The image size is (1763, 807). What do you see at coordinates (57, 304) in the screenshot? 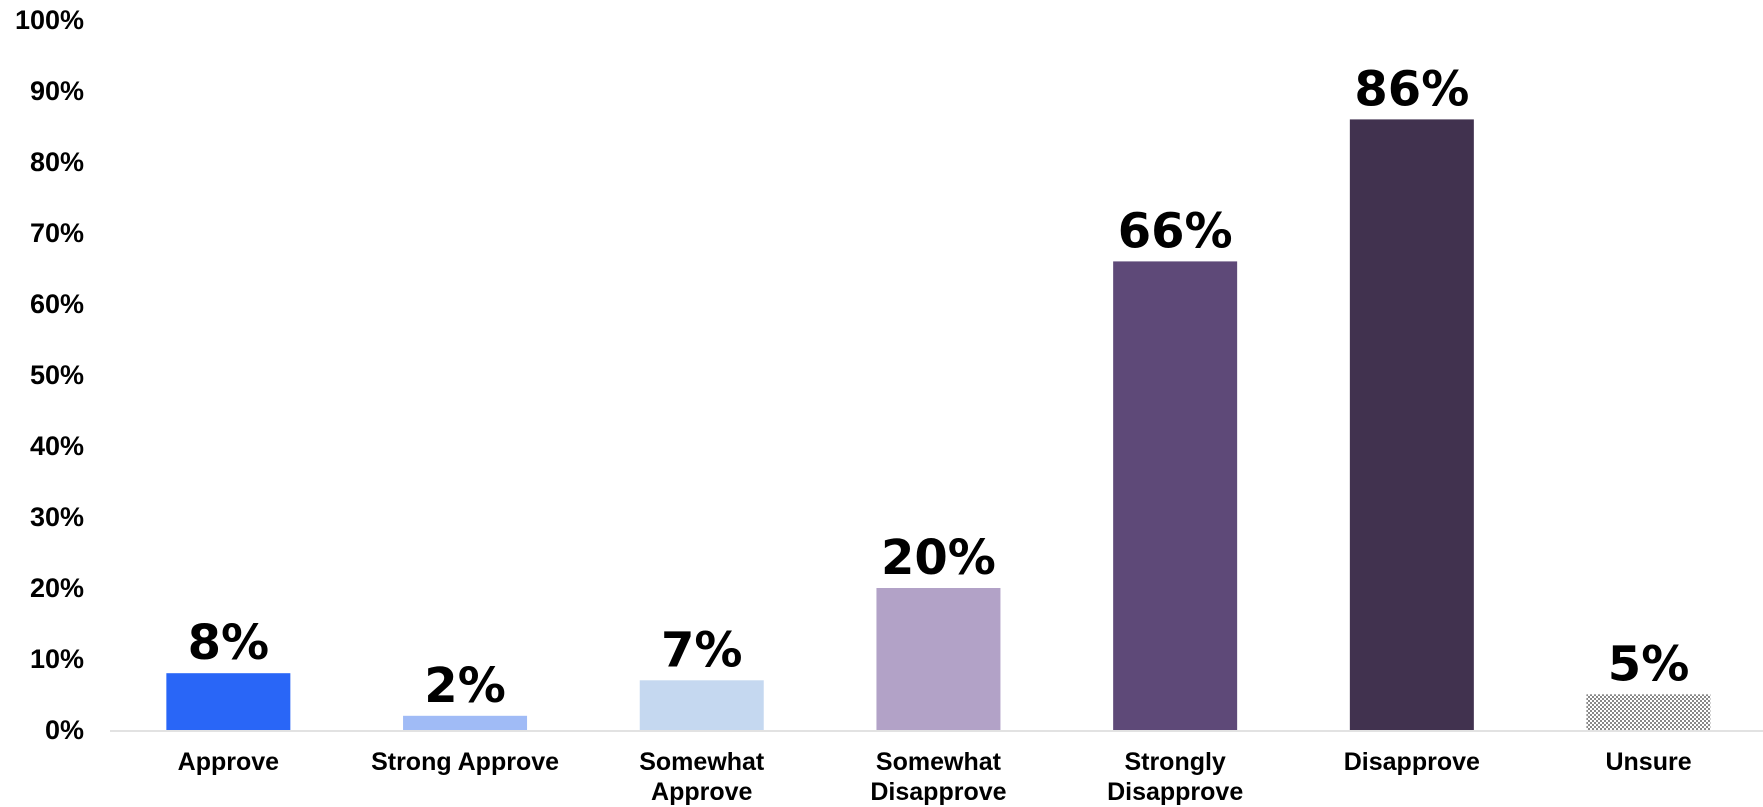
I see `y-tick-label: 60%` at bounding box center [57, 304].